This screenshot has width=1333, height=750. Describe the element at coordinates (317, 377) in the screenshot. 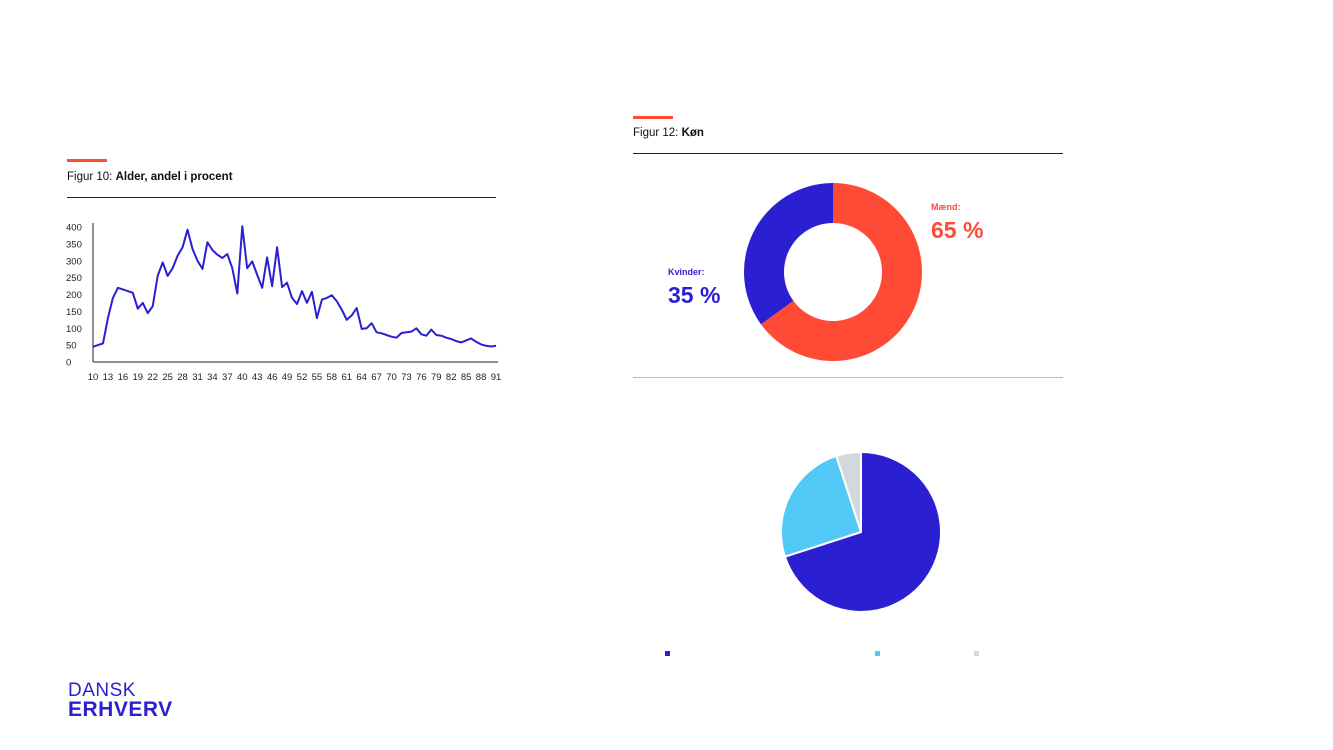

I see `x-tick-label: 55` at that location.